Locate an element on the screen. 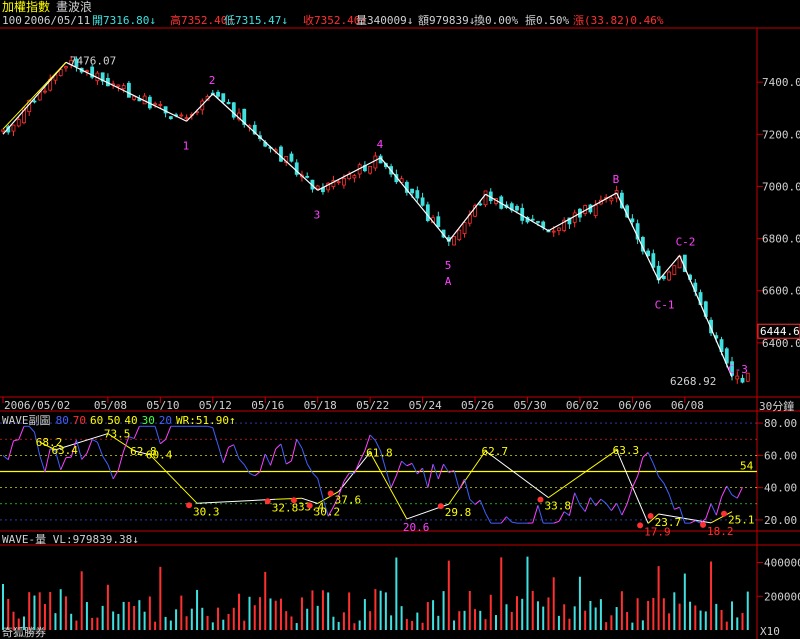  price-annotation: 6268.92 is located at coordinates (693, 381).